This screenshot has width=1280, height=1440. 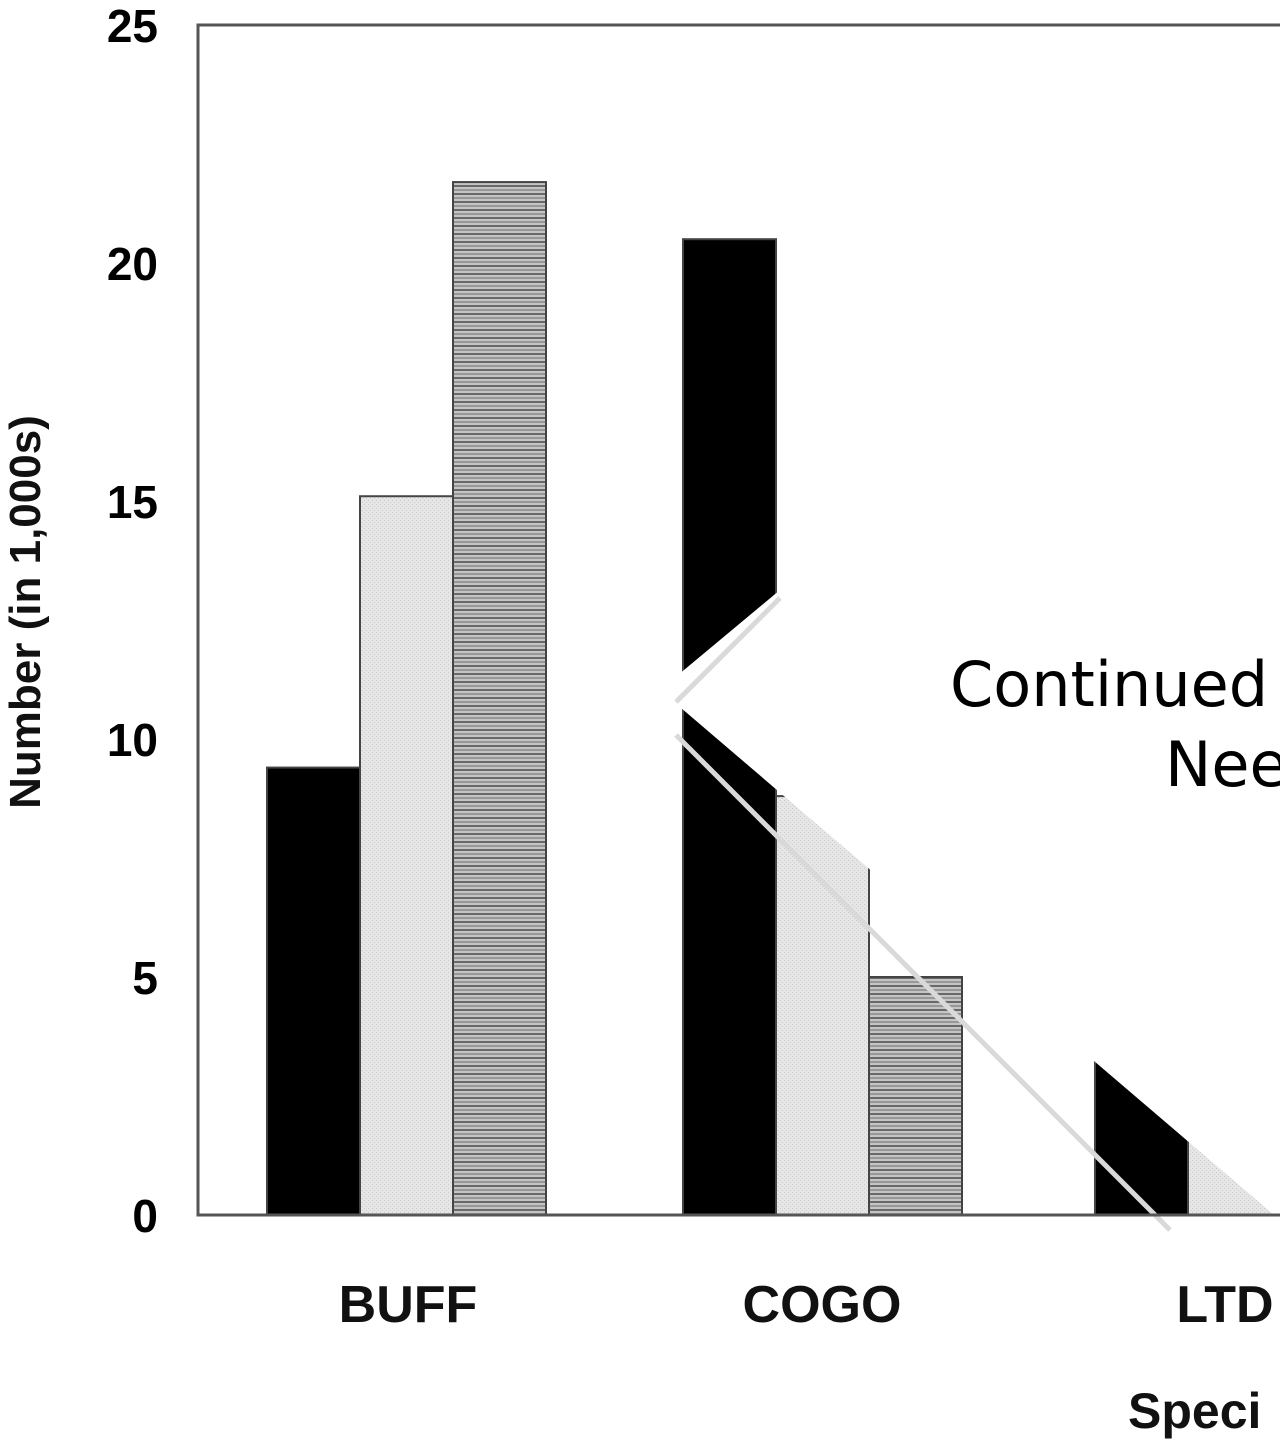 What do you see at coordinates (822, 1305) in the screenshot?
I see `category-label: COGO` at bounding box center [822, 1305].